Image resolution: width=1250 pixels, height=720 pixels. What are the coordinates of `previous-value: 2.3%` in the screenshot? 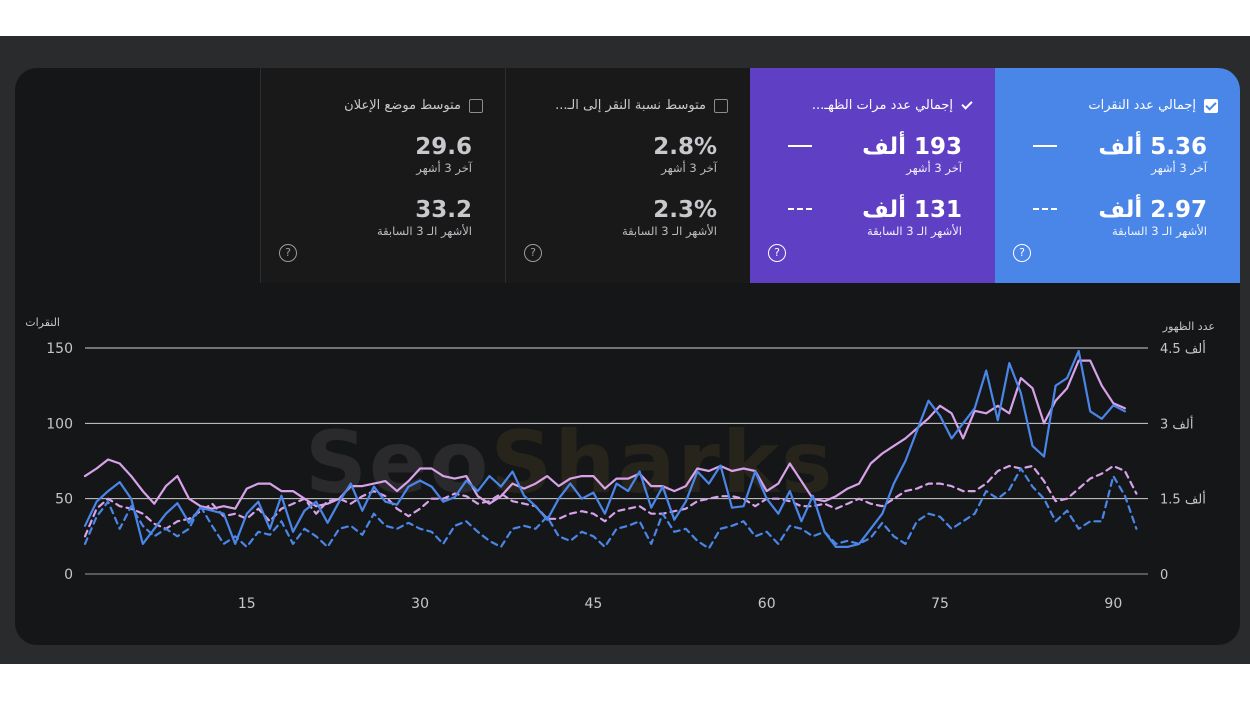 It's located at (685, 210).